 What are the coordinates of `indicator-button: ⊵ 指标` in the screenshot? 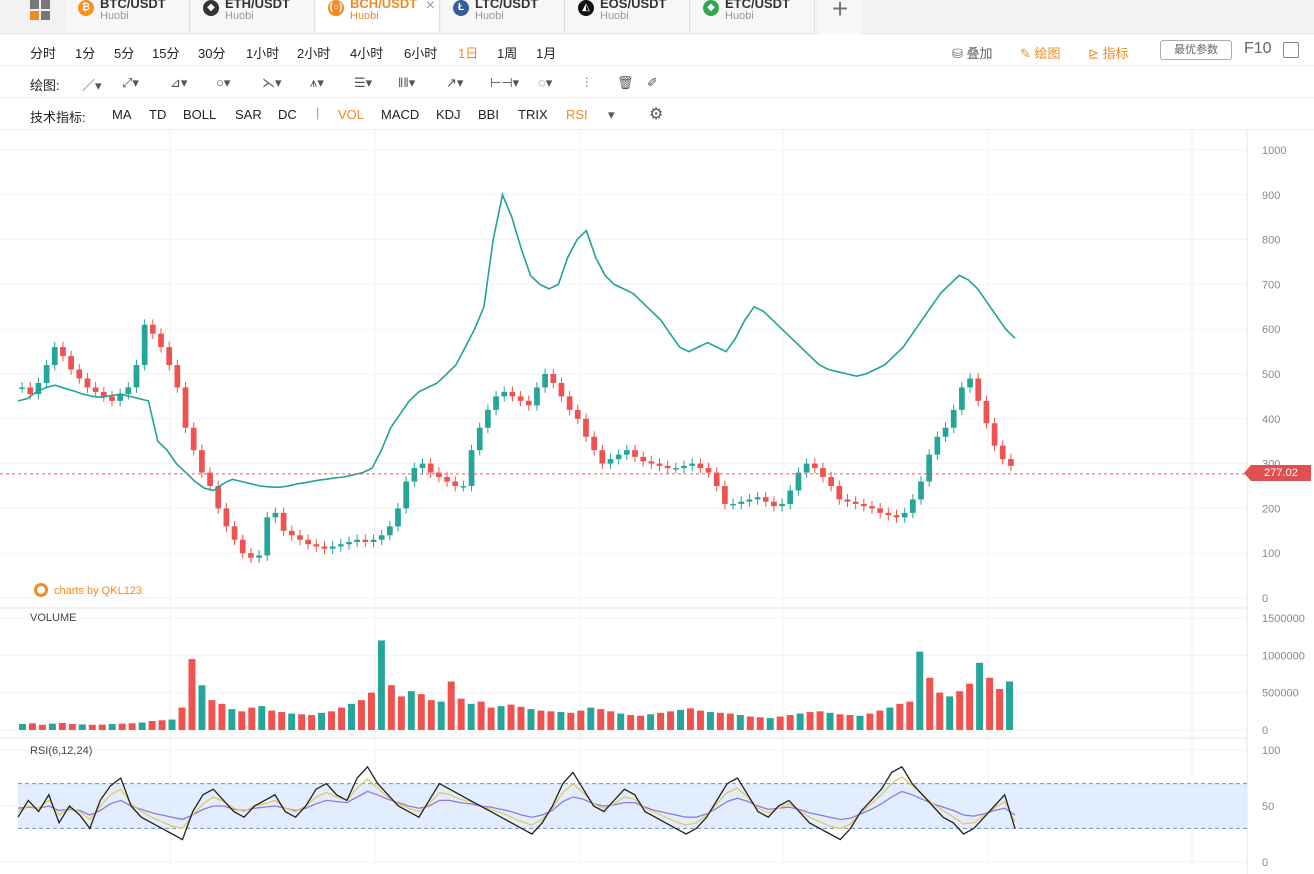 It's located at (1108, 52).